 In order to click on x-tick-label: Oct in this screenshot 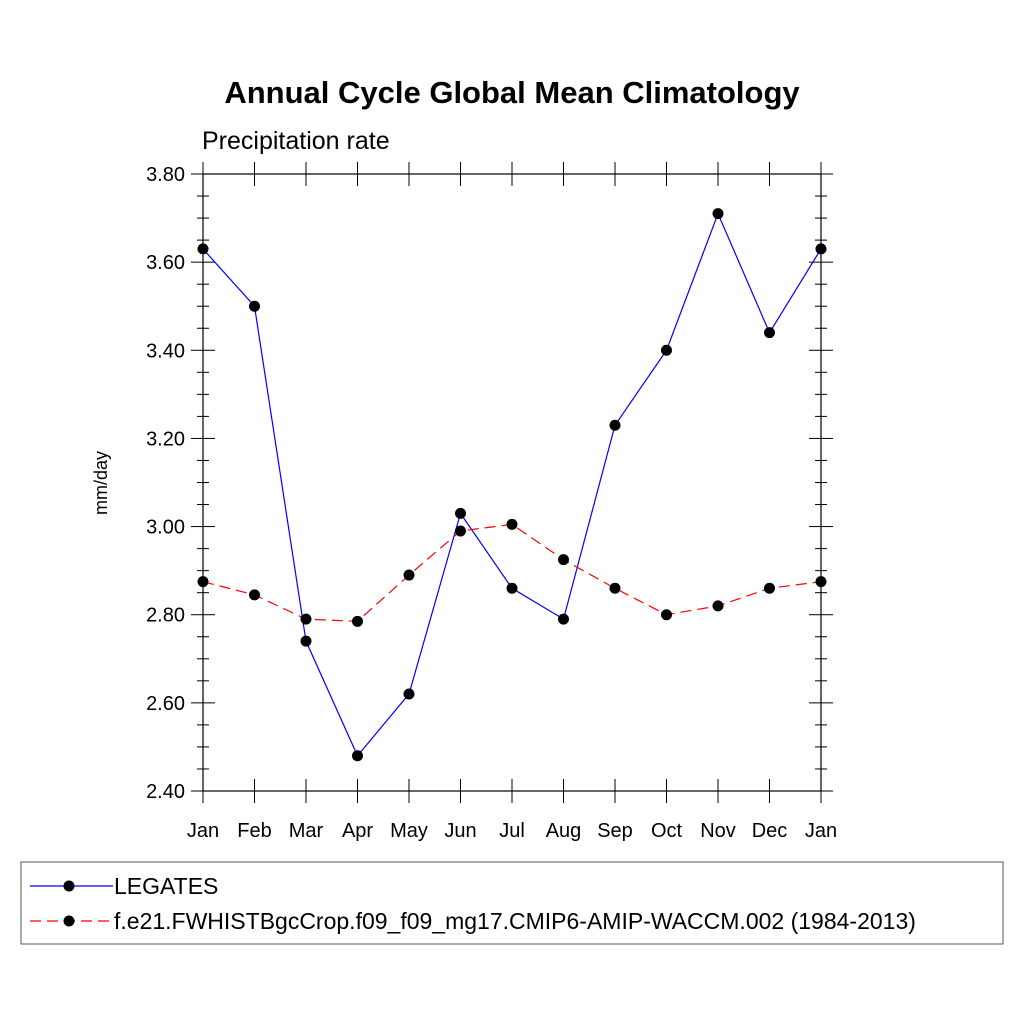, I will do `click(667, 831)`.